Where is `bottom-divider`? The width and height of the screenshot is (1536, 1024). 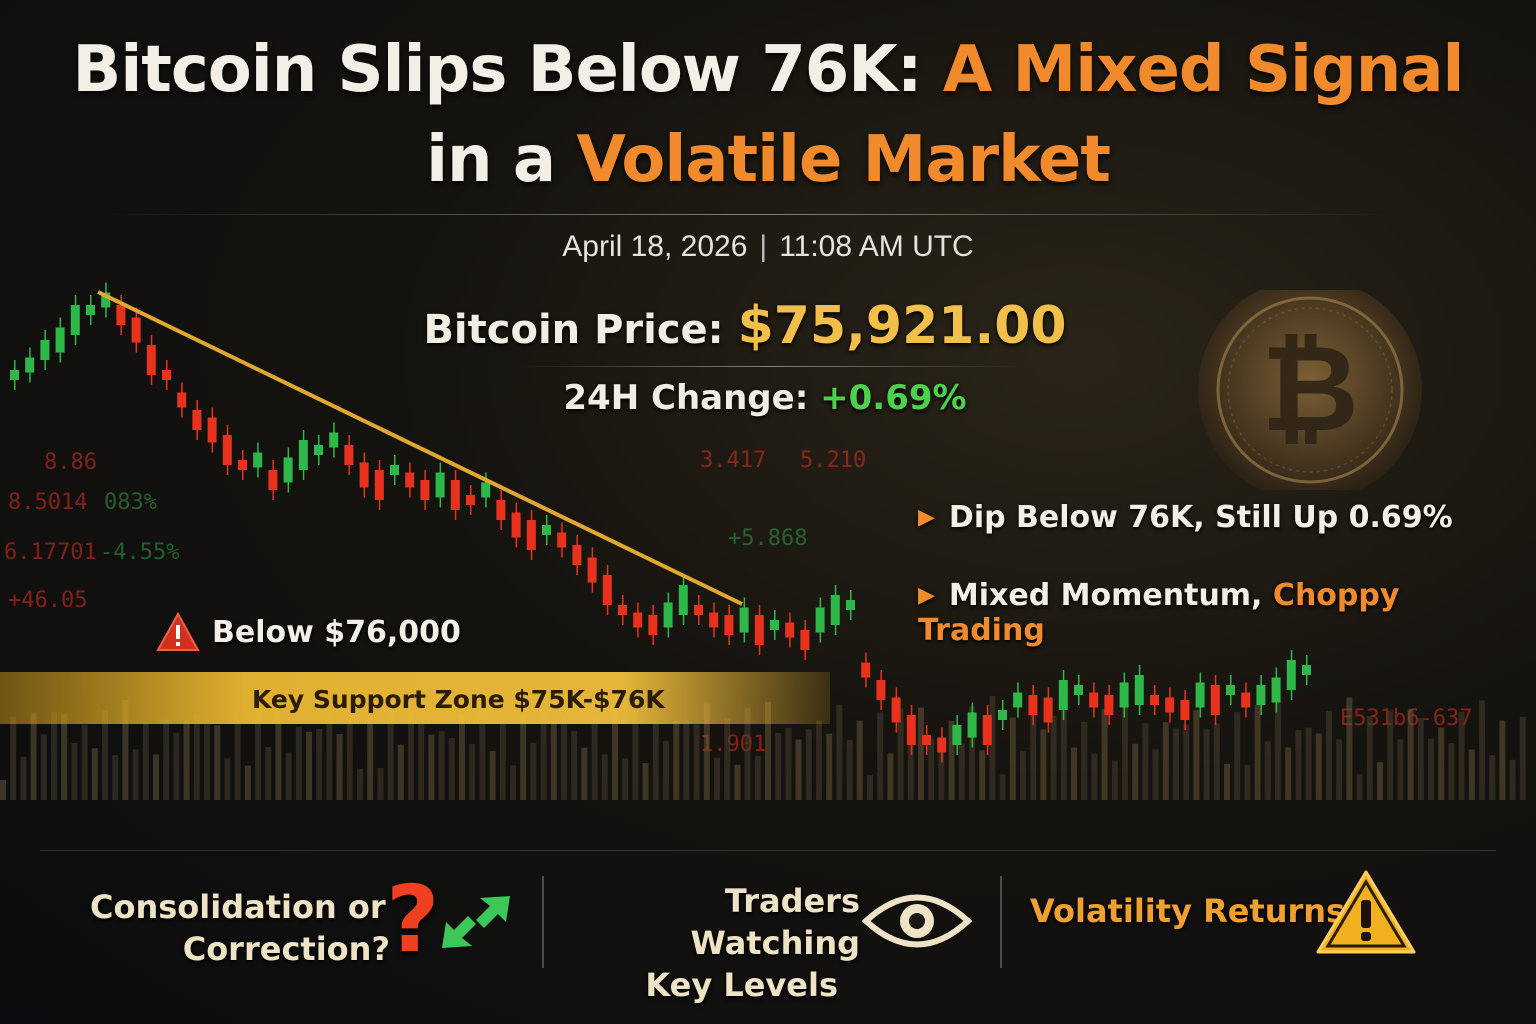 bottom-divider is located at coordinates (768, 850).